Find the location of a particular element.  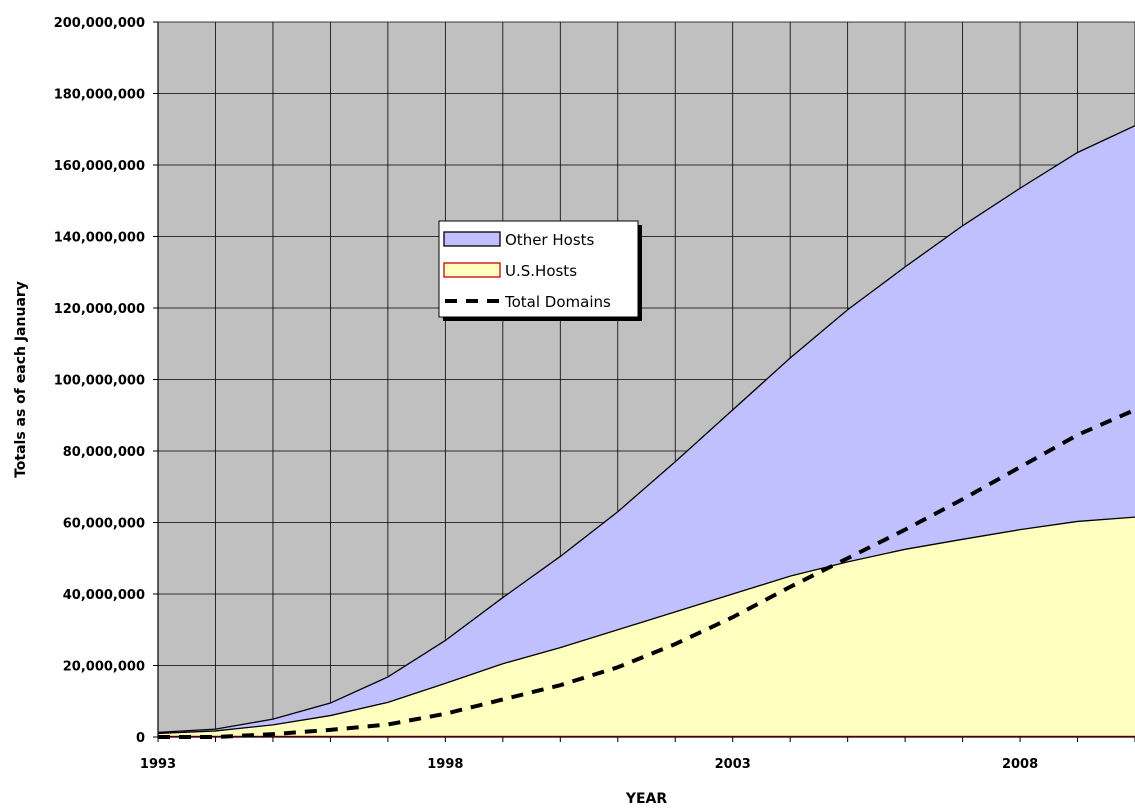

y-tick-label: 80,000,000 is located at coordinates (104, 452).